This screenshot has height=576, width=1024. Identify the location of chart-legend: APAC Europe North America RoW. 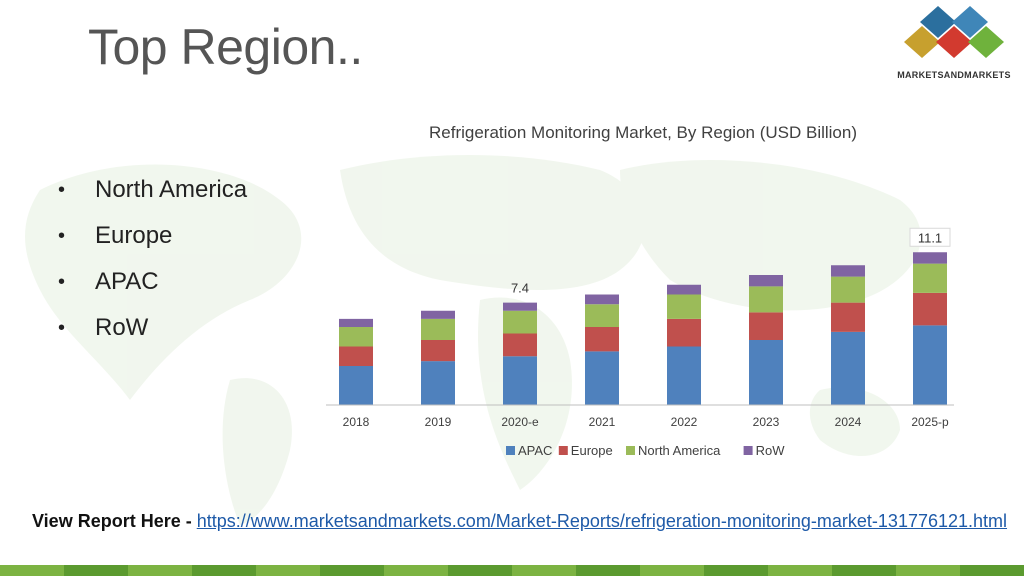
(645, 450).